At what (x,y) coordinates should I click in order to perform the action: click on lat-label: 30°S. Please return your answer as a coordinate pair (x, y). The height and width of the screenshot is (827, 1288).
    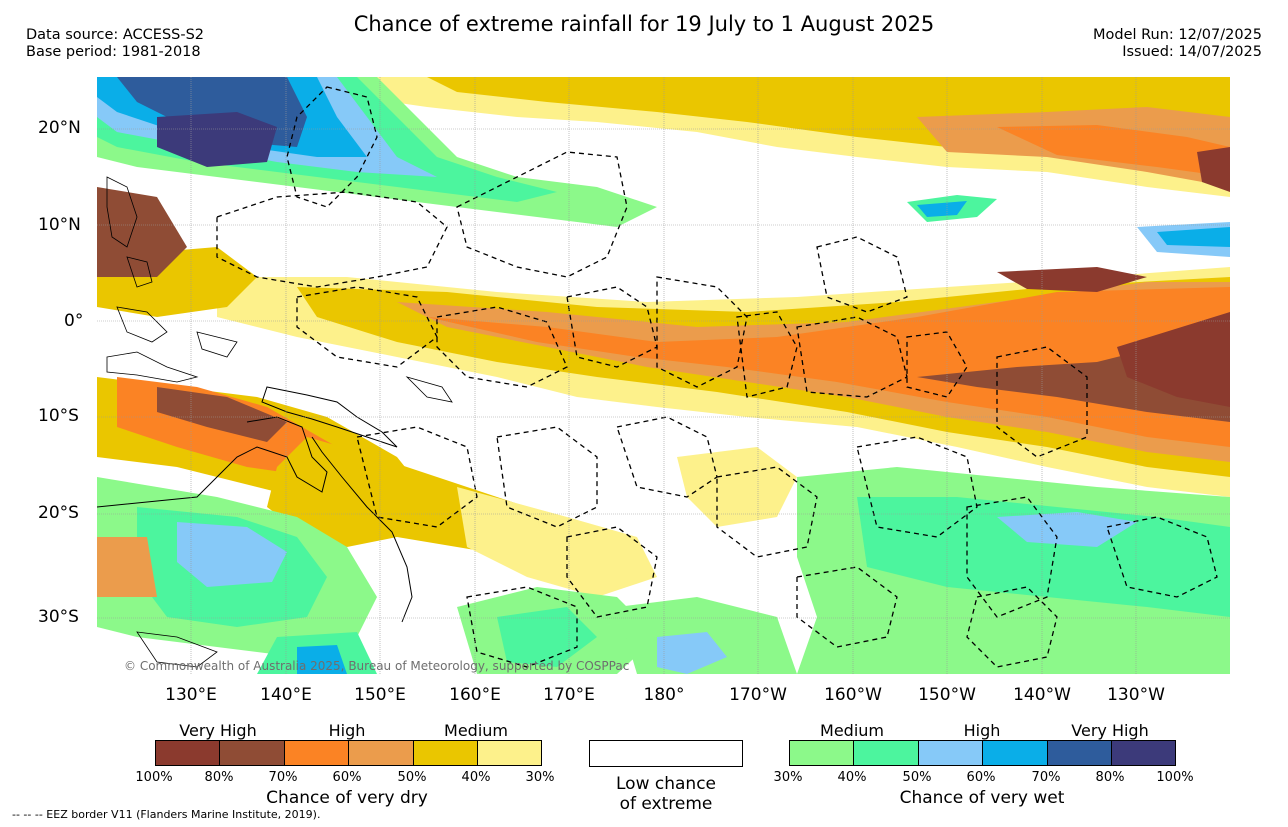
    Looking at the image, I should click on (58, 617).